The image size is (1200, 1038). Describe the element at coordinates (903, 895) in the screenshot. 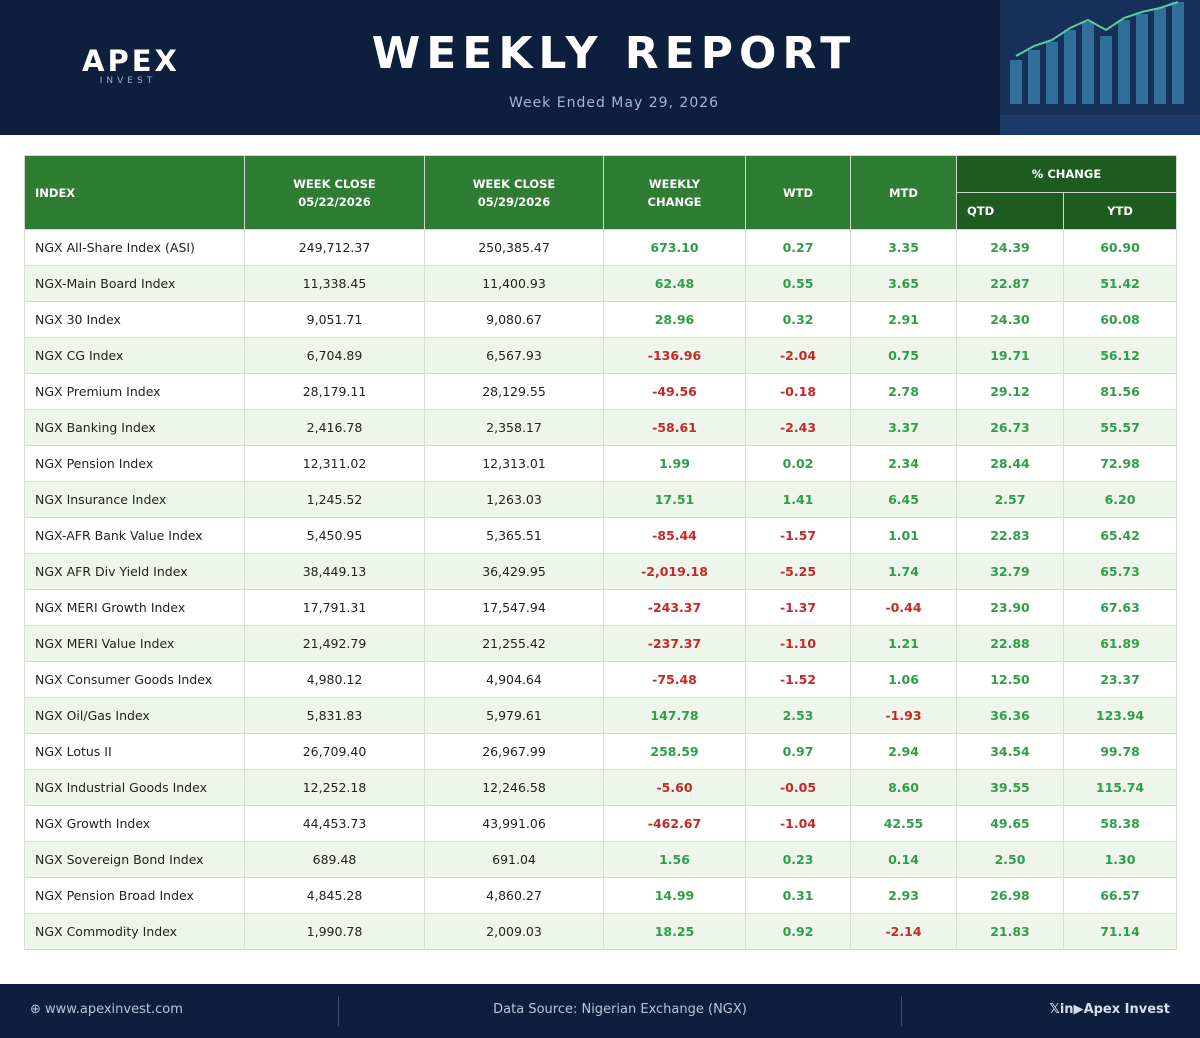

I see `cell: 2.93` at that location.